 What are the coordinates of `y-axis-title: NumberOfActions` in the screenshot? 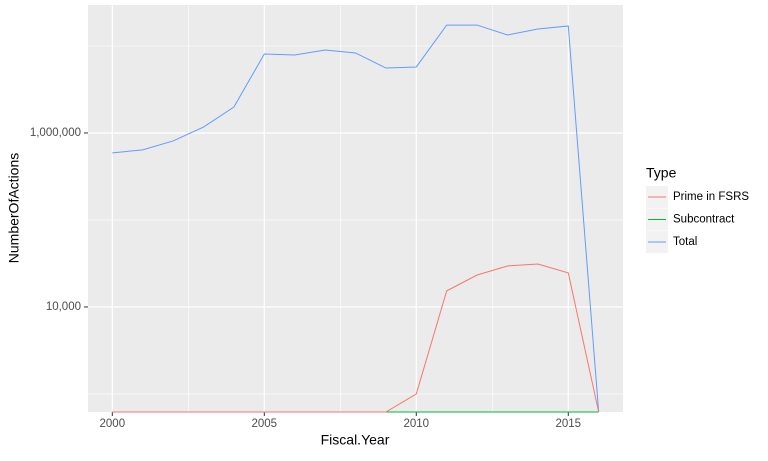 It's located at (14, 208).